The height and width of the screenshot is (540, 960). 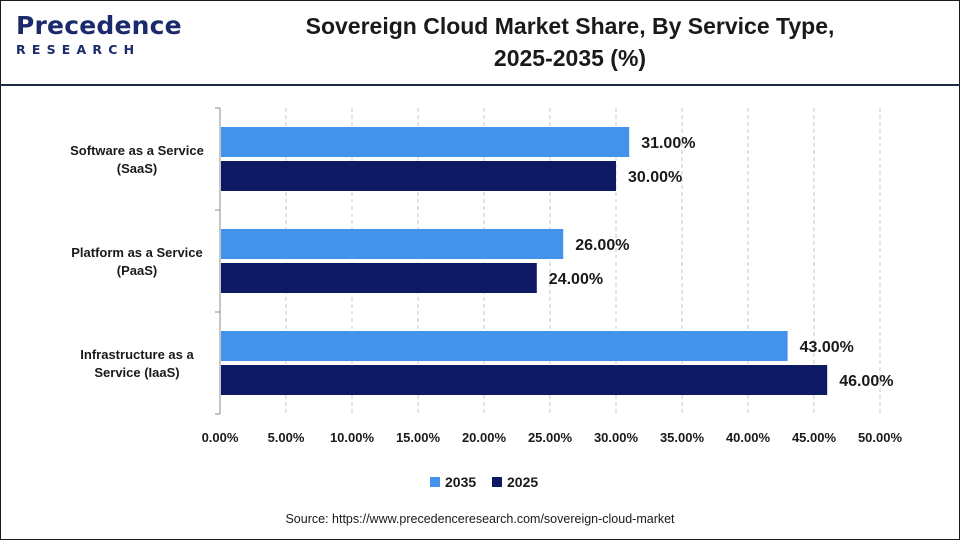 I want to click on x-tick-label: 10.00%, so click(x=352, y=437).